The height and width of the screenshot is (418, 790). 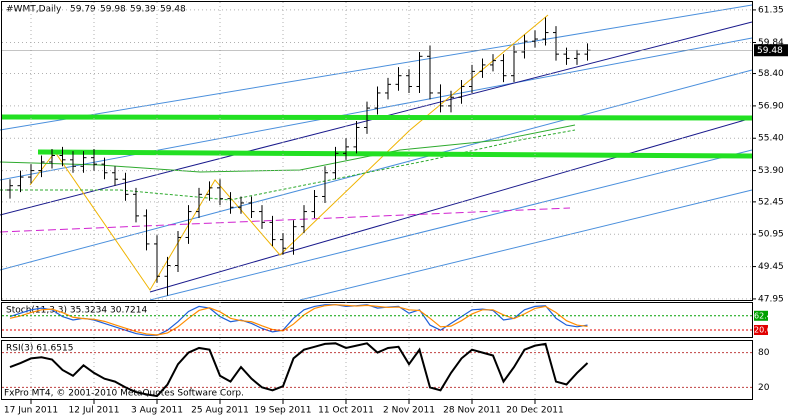 I want to click on y-tick-label: 56.90, so click(x=771, y=106).